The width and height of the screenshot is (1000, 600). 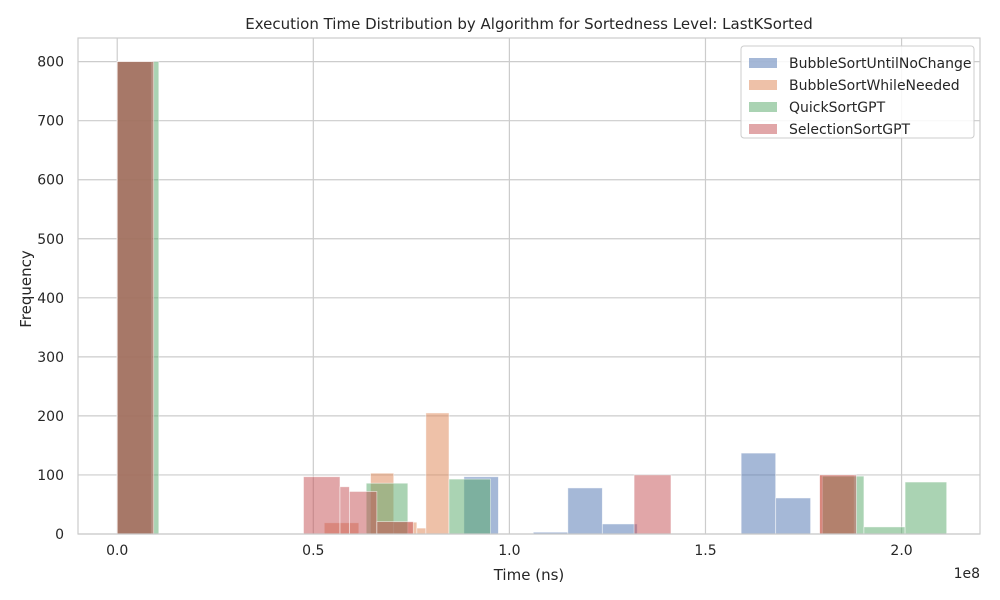 I want to click on y-tick-label: 100, so click(x=50, y=476).